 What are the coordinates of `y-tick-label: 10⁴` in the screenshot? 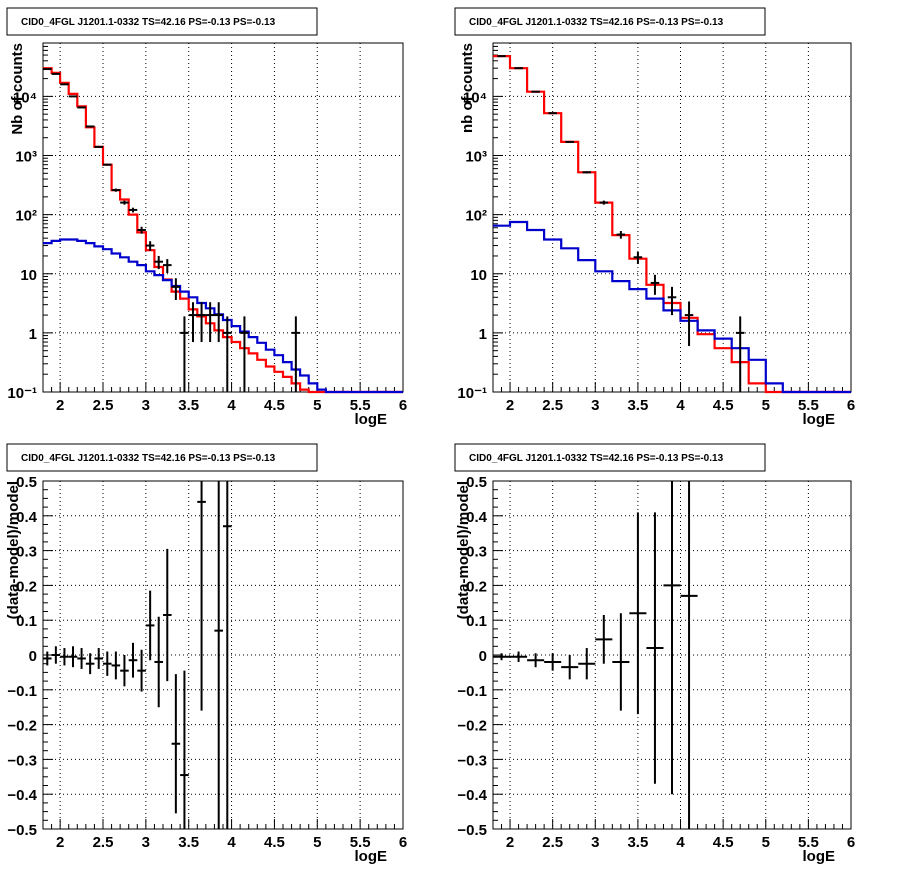 It's located at (25, 97).